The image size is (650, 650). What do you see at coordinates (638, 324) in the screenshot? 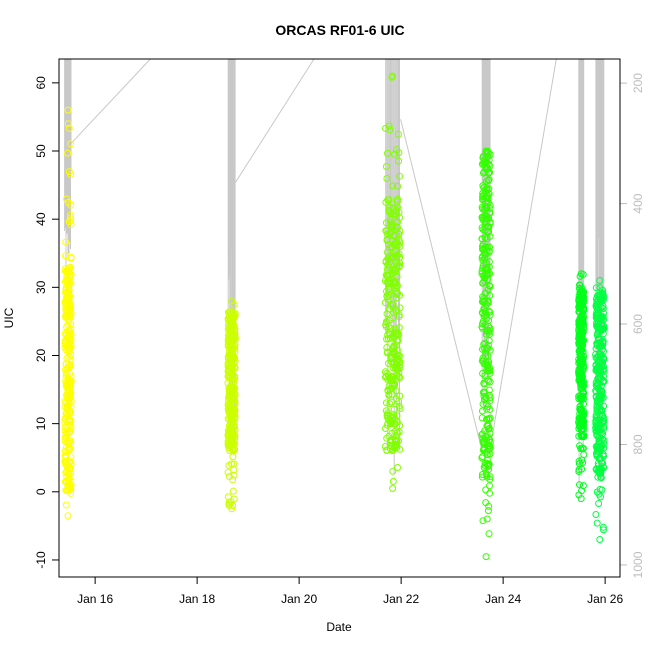
I see `y2-tick-label: 600` at bounding box center [638, 324].